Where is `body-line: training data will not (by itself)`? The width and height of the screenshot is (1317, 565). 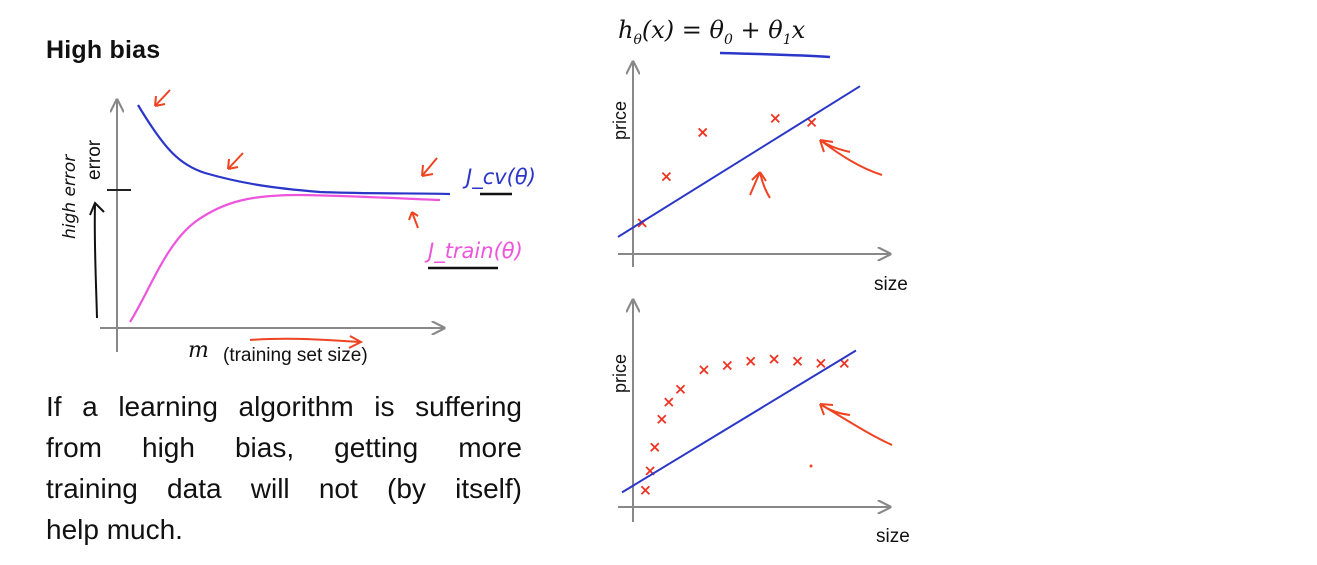
body-line: training data will not (by itself) is located at coordinates (284, 488).